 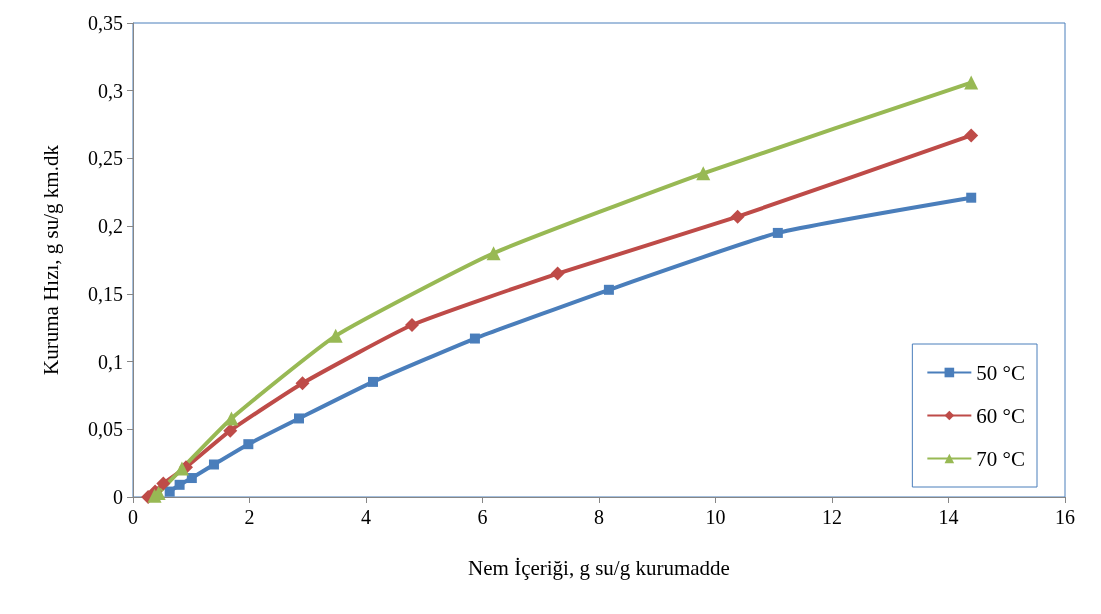 What do you see at coordinates (133, 517) in the screenshot?
I see `x-tick-label: 0` at bounding box center [133, 517].